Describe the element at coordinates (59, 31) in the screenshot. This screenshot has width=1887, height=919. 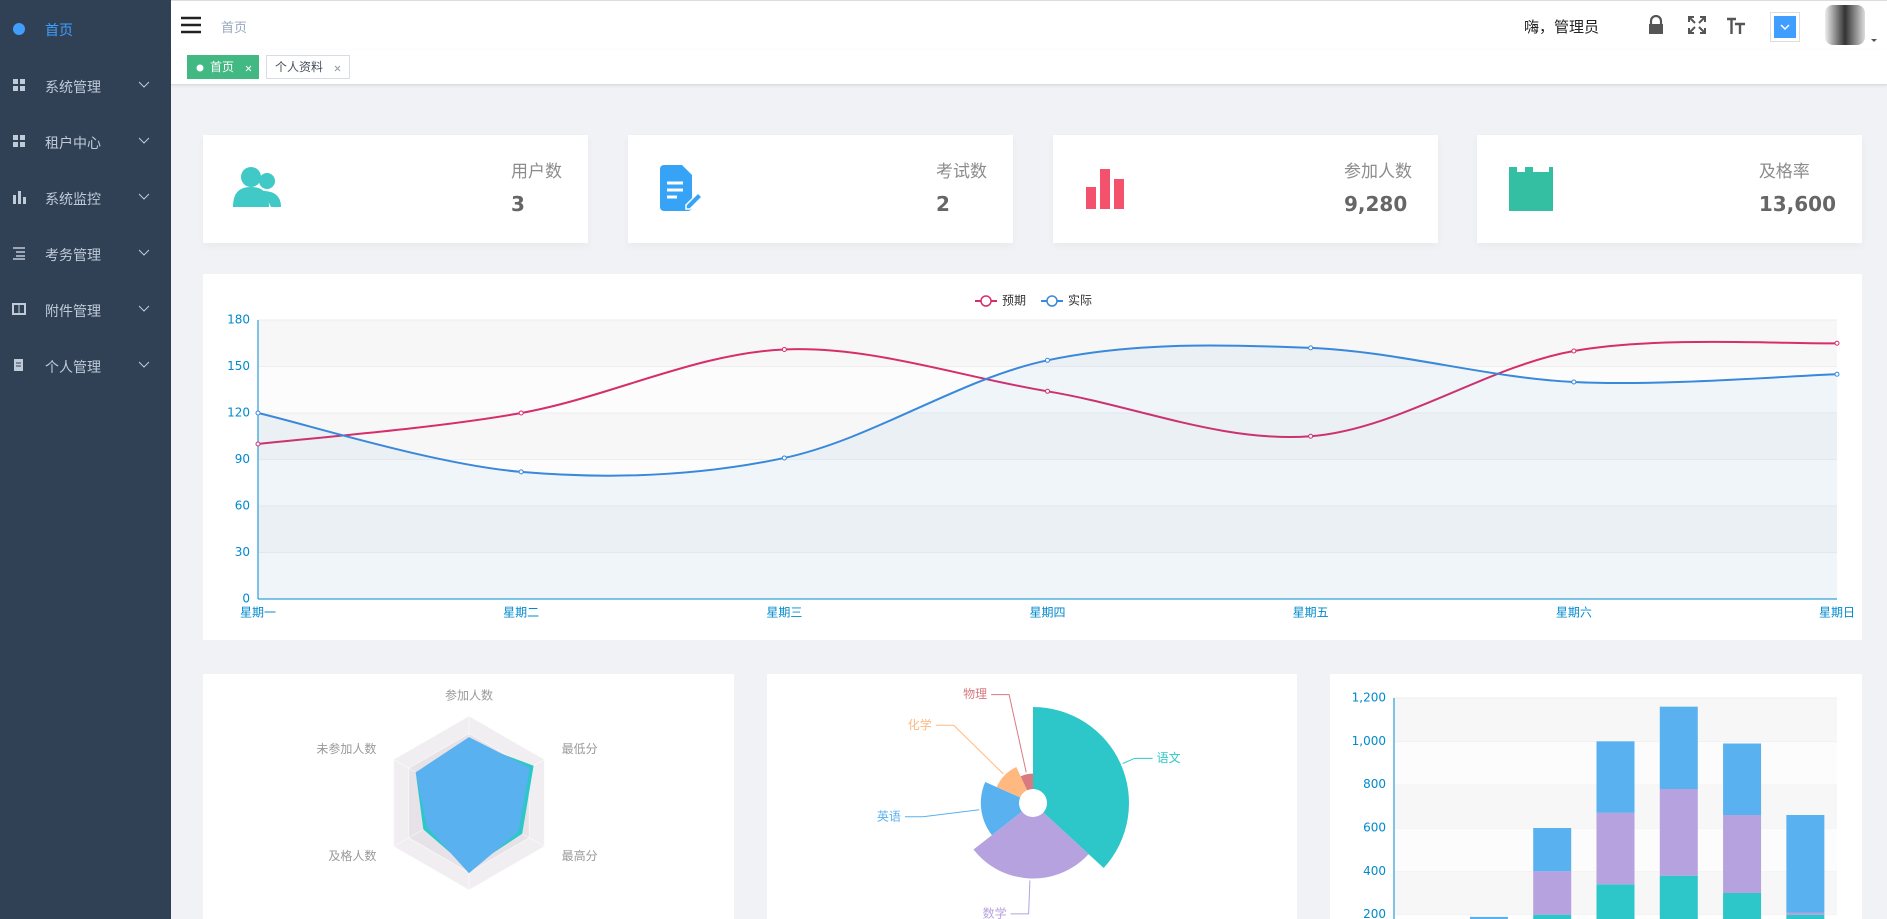
I see `menu-label: 首页` at that location.